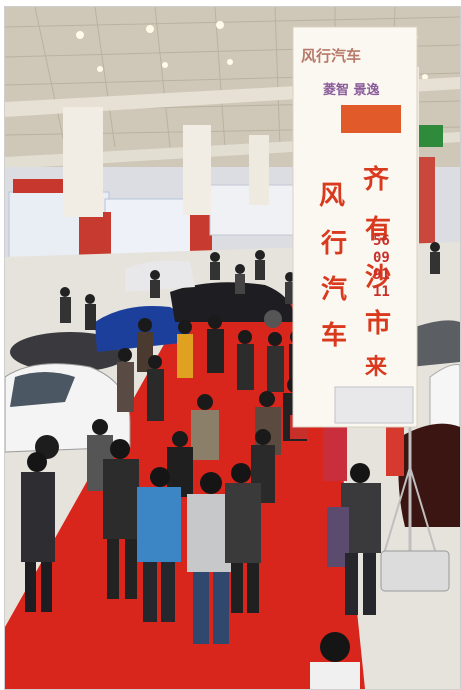 The image size is (461, 690). What do you see at coordinates (425, 202) in the screenshot?
I see `red-standee` at bounding box center [425, 202].